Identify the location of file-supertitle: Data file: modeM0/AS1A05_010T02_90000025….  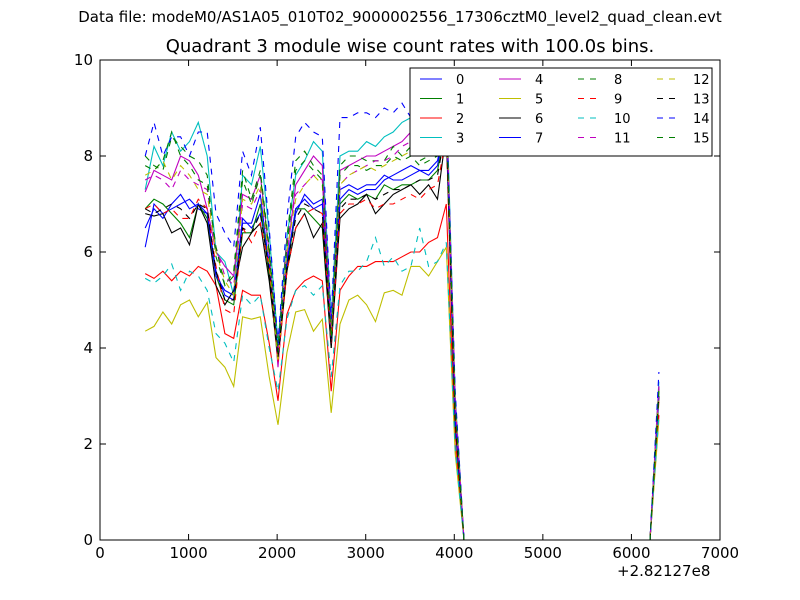
(400, 17).